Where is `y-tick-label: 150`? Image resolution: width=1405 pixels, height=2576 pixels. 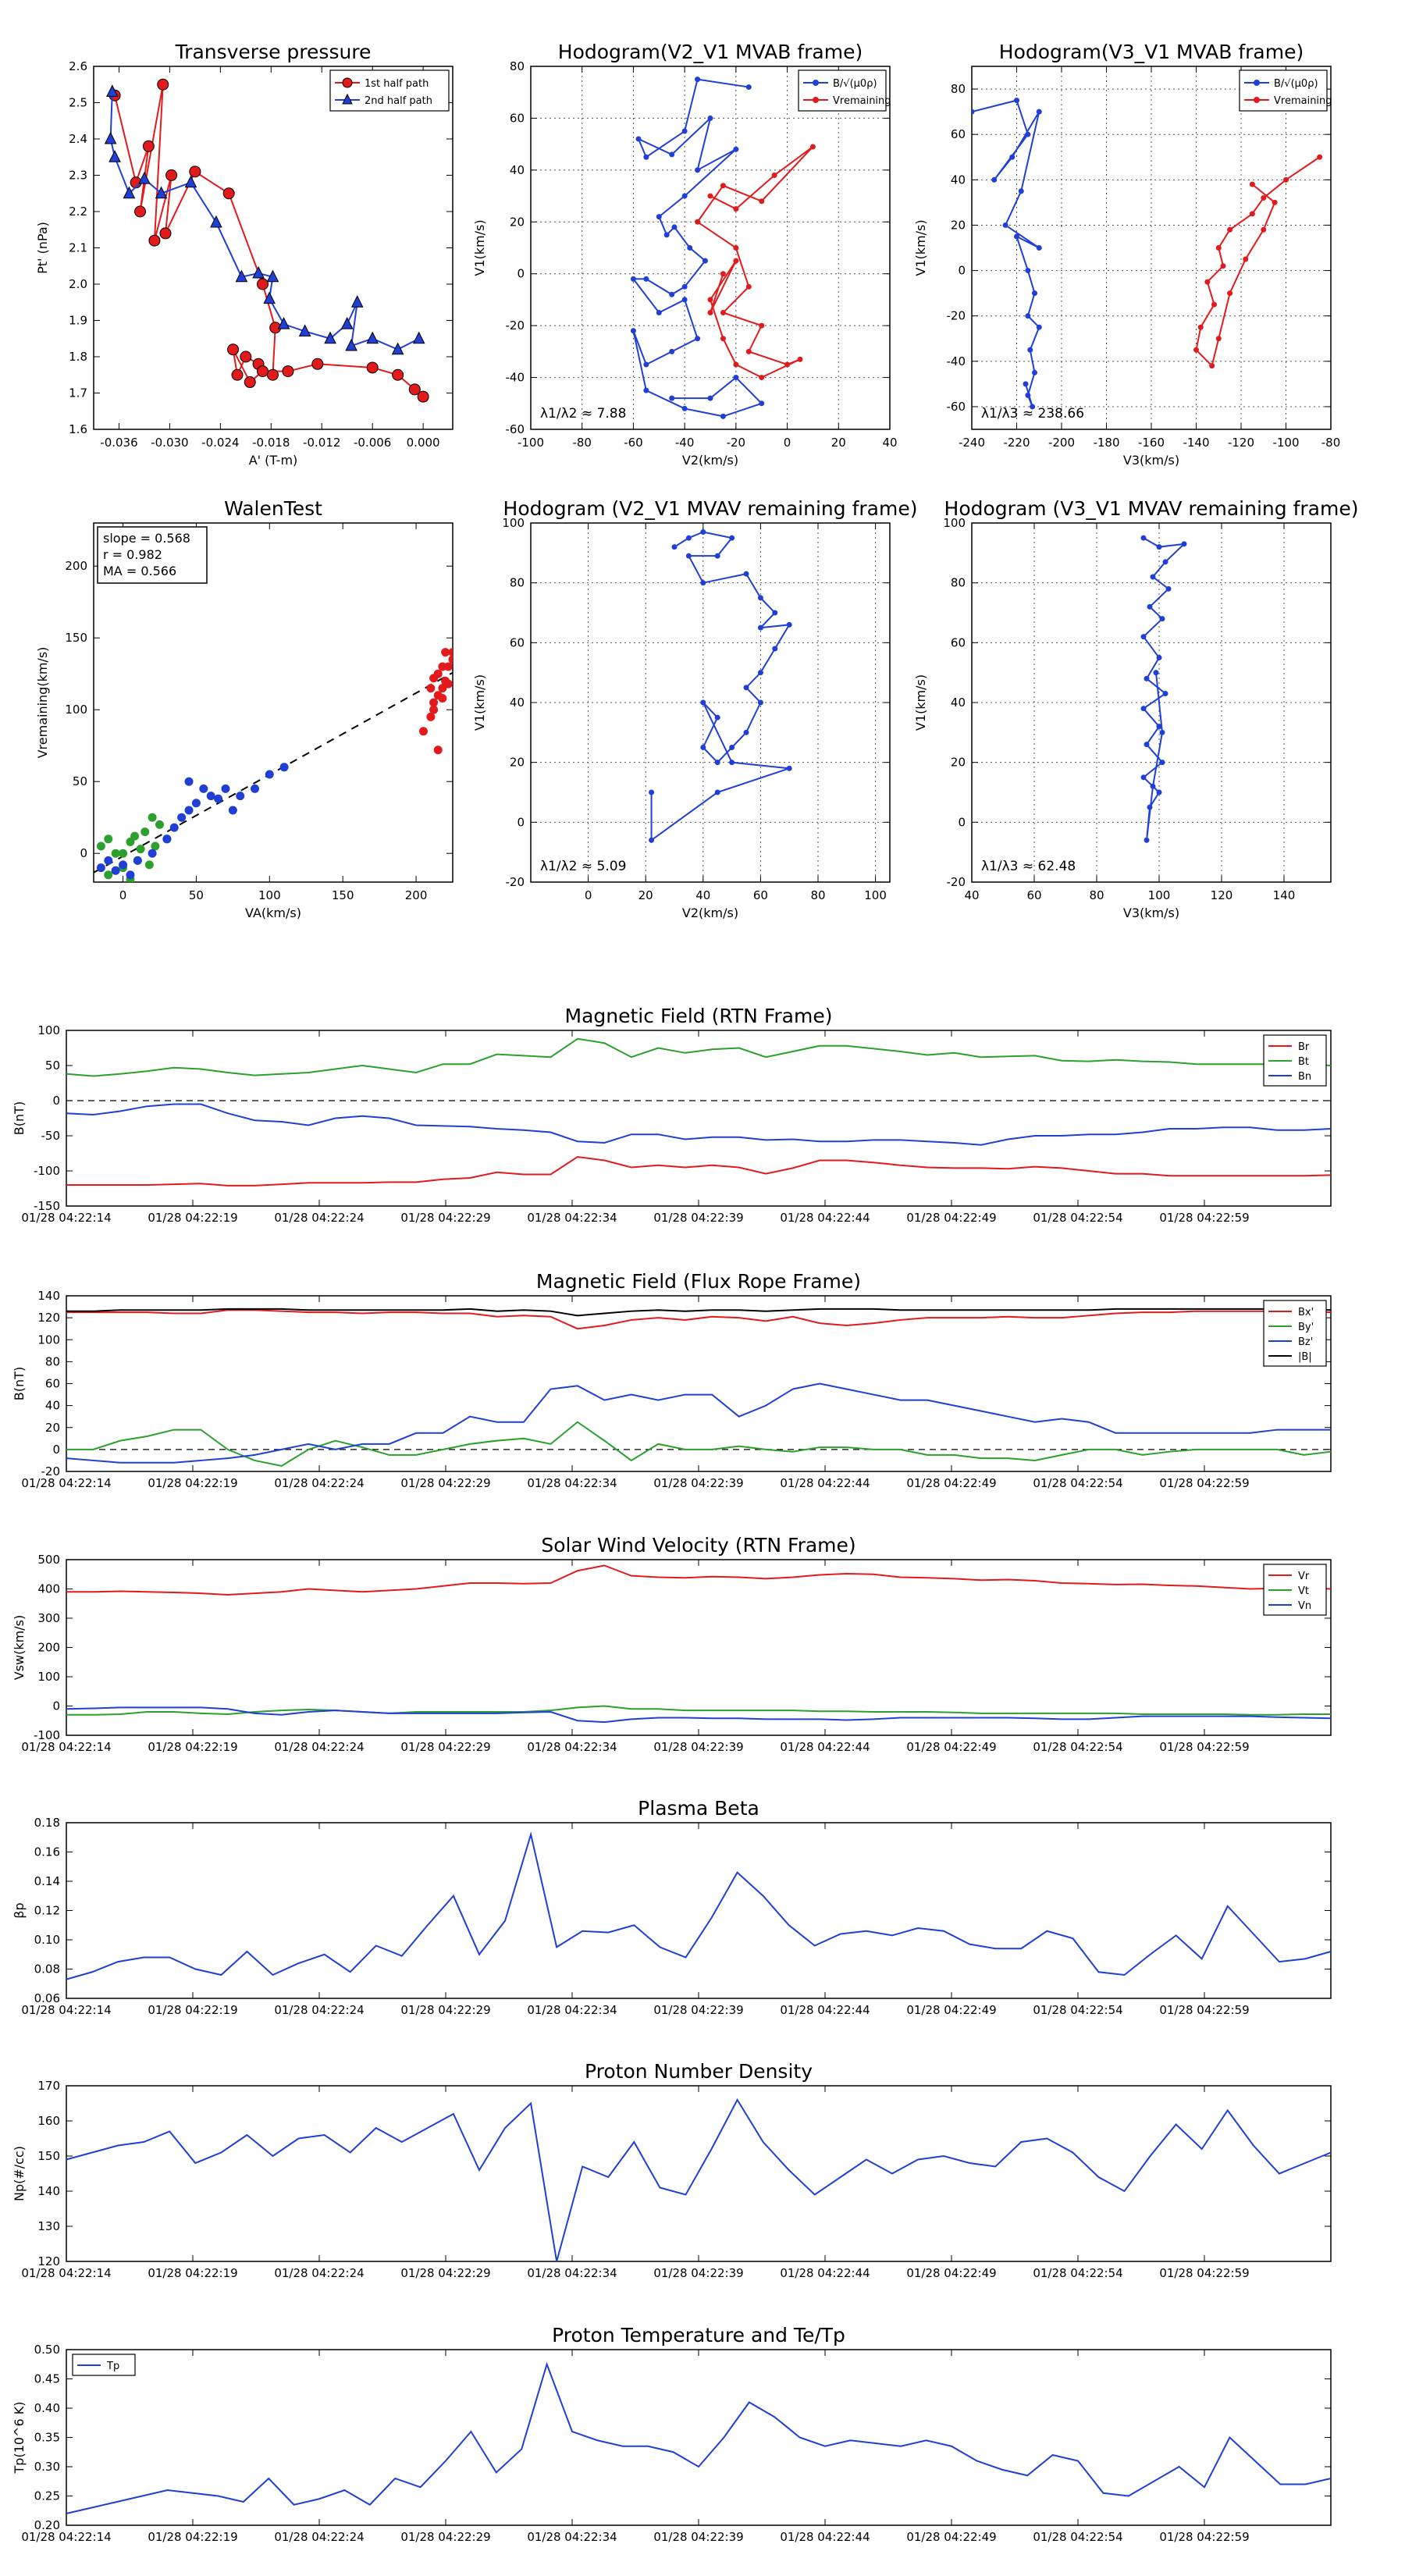
y-tick-label: 150 is located at coordinates (76, 638).